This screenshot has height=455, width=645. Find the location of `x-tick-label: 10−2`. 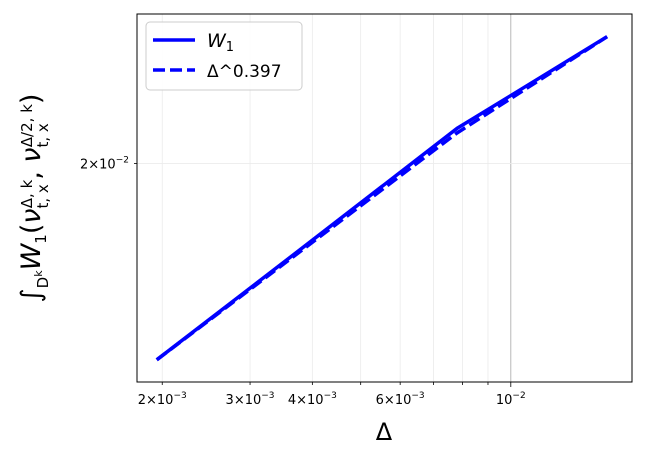

x-tick-label: 10−2 is located at coordinates (511, 399).